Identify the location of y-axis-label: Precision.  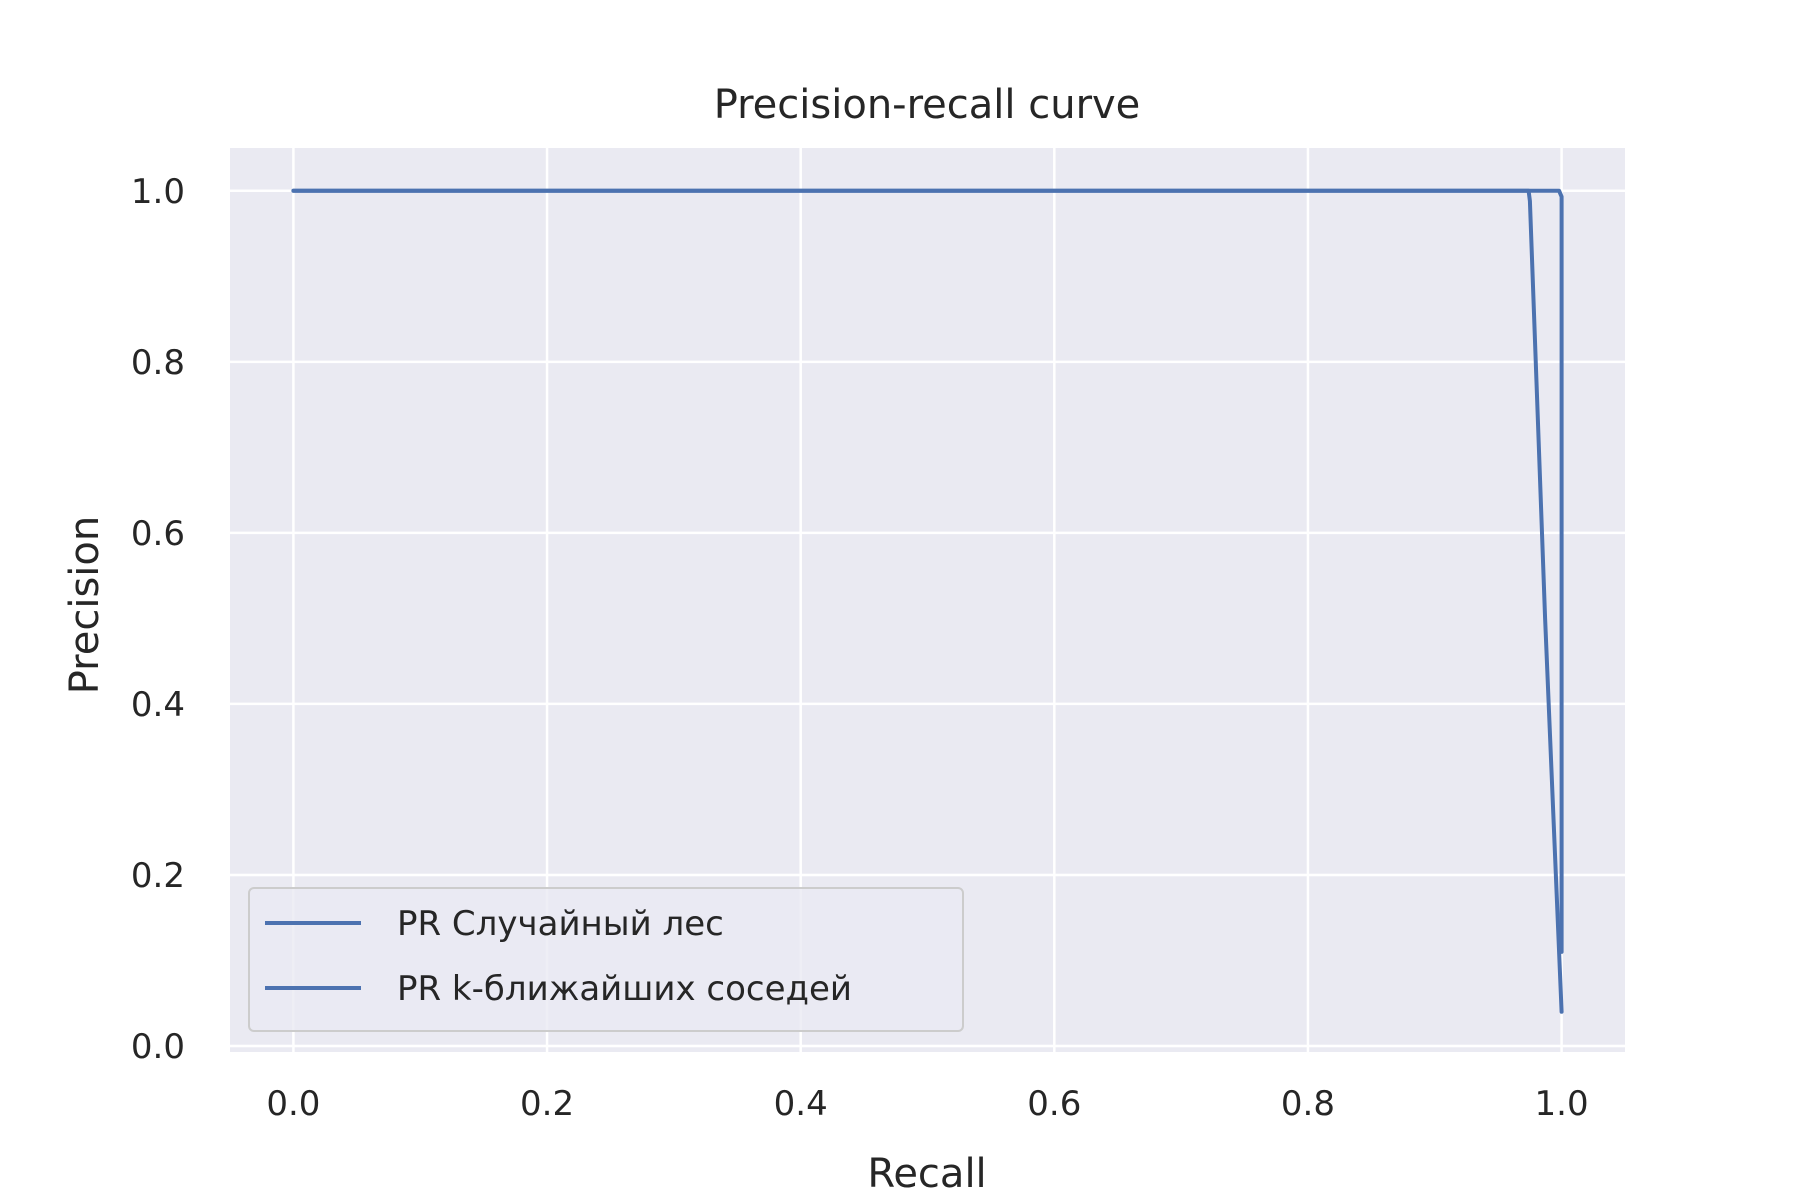
(85, 605).